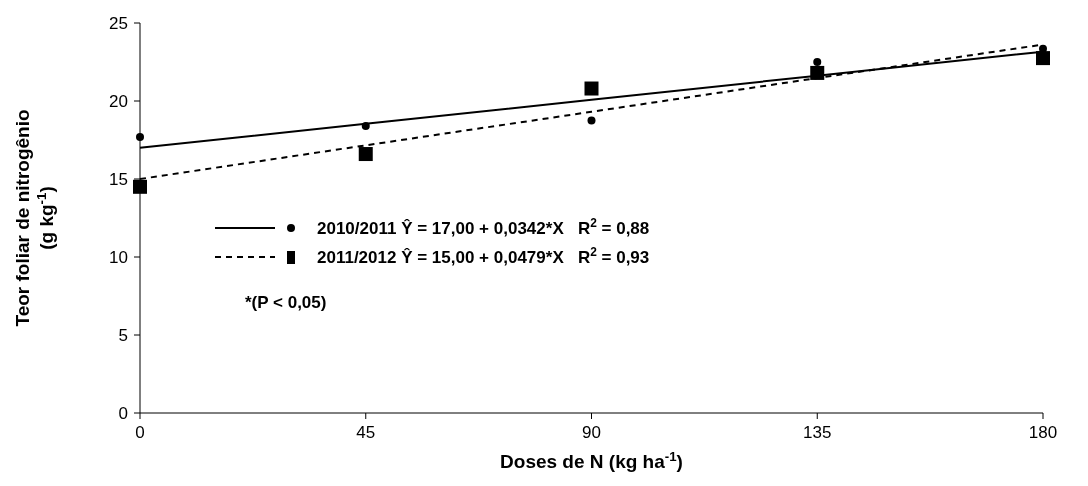 The width and height of the screenshot is (1088, 486). Describe the element at coordinates (817, 432) in the screenshot. I see `x-tick-label: 135` at that location.